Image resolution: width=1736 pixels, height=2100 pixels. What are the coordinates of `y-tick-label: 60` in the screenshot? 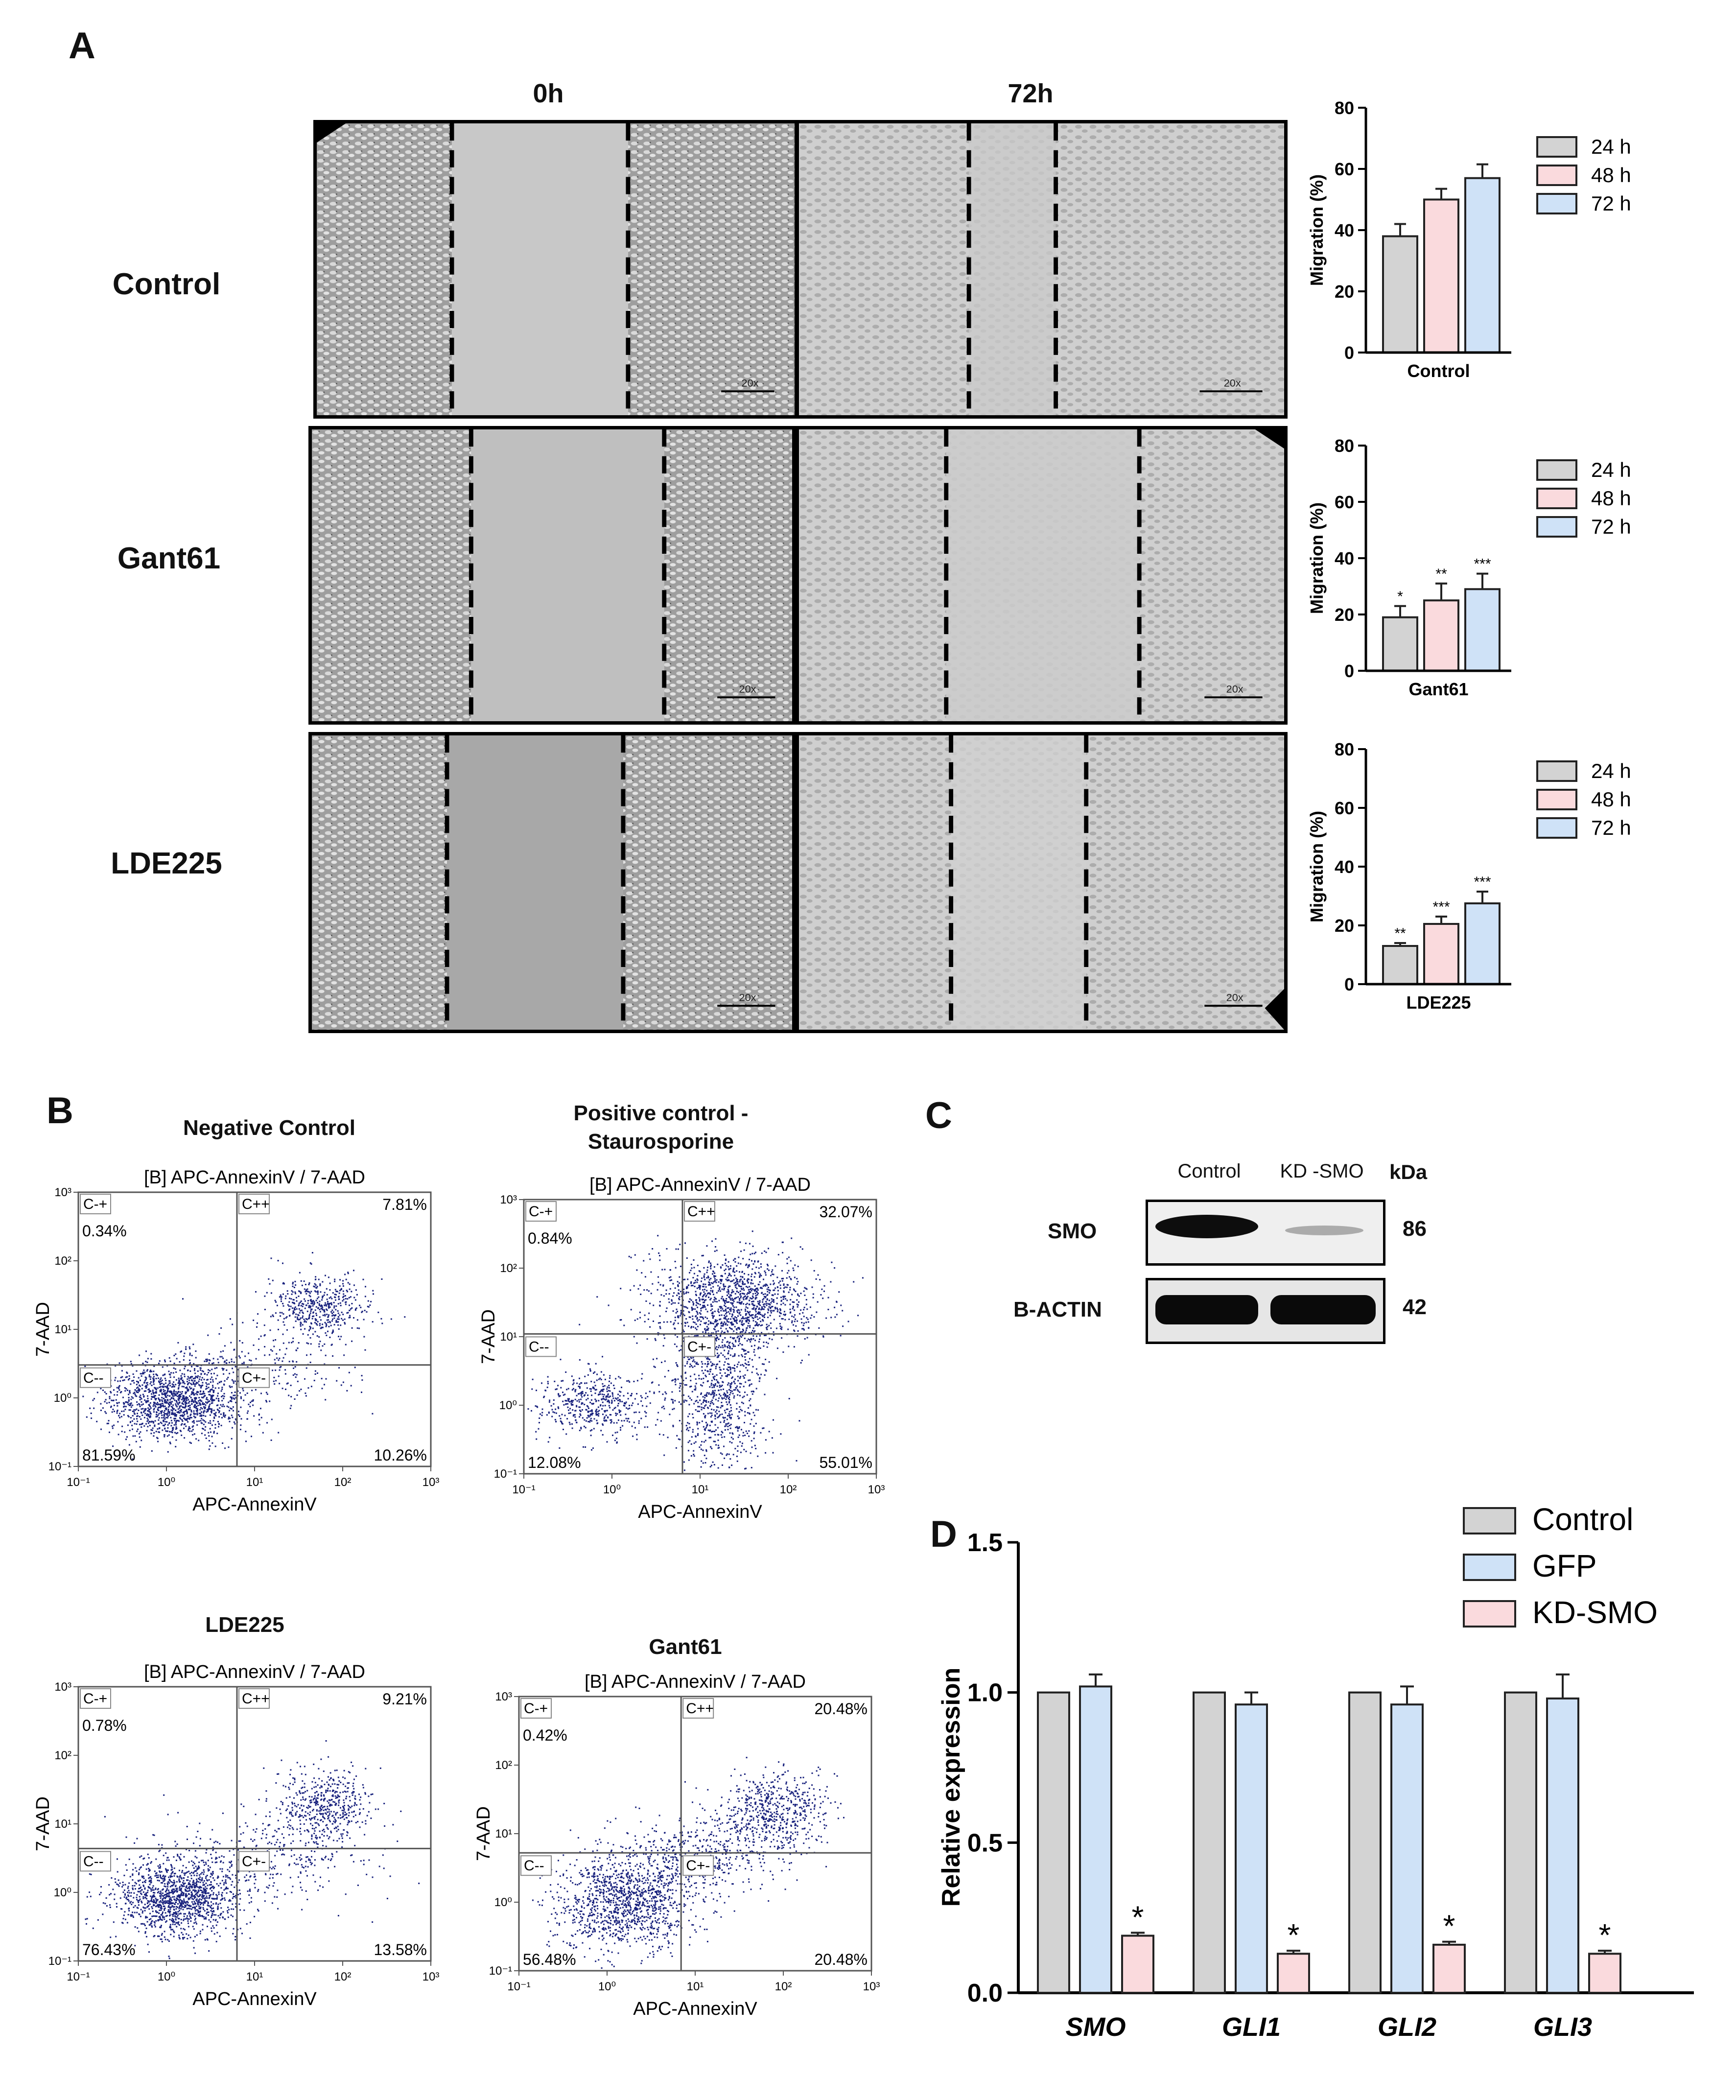 It's located at (1345, 169).